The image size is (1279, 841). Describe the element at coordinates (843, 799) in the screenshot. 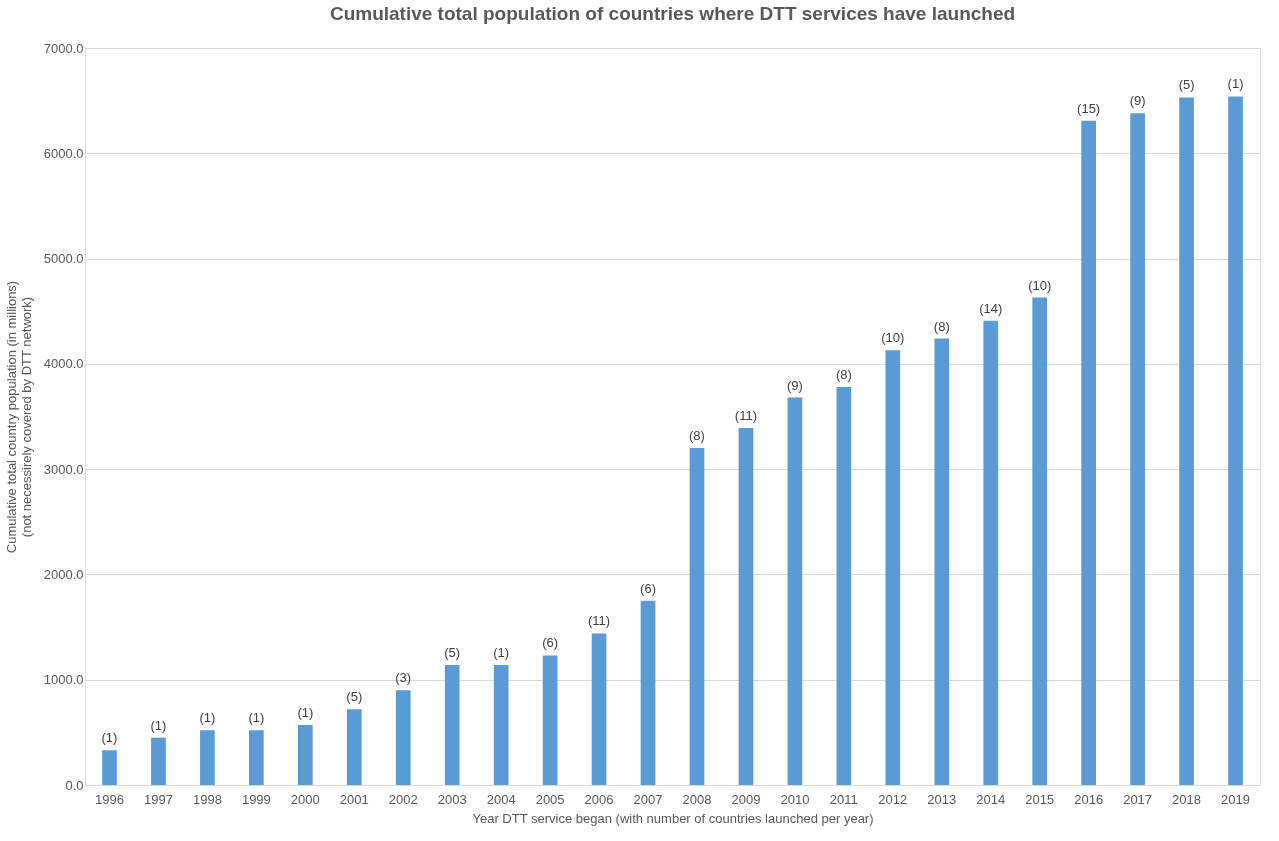

I see `x-tick-label: 2011` at that location.